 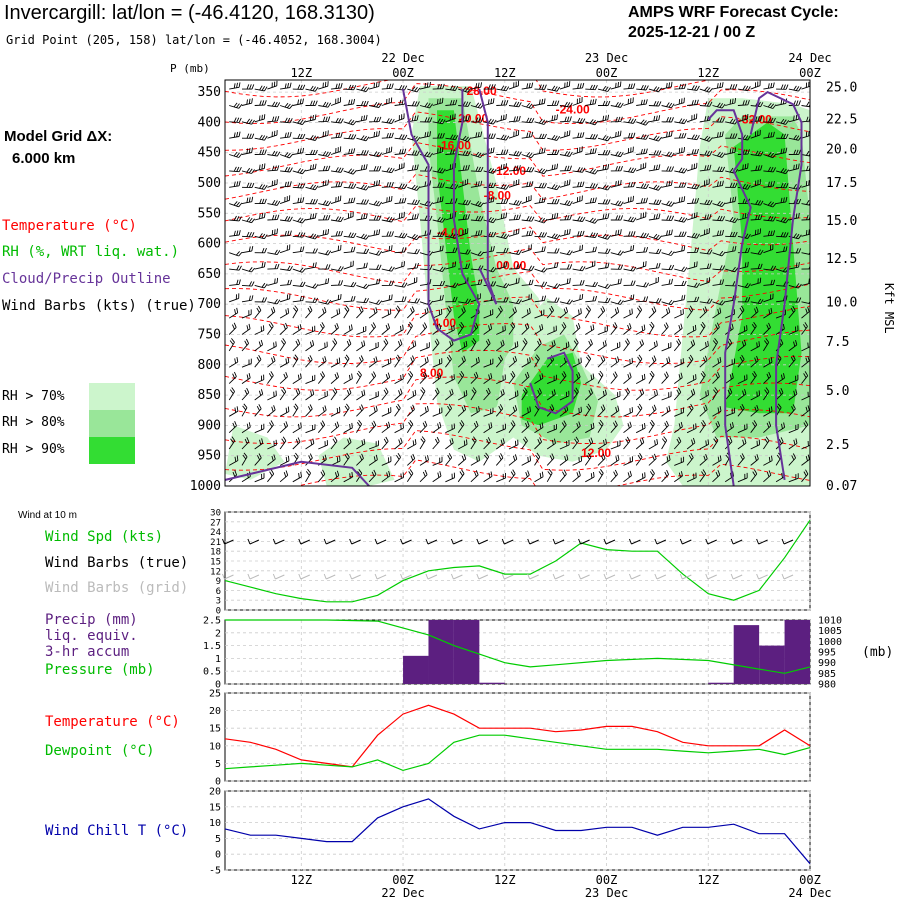 I want to click on surface-wind-barb-grid, so click(x=558, y=576).